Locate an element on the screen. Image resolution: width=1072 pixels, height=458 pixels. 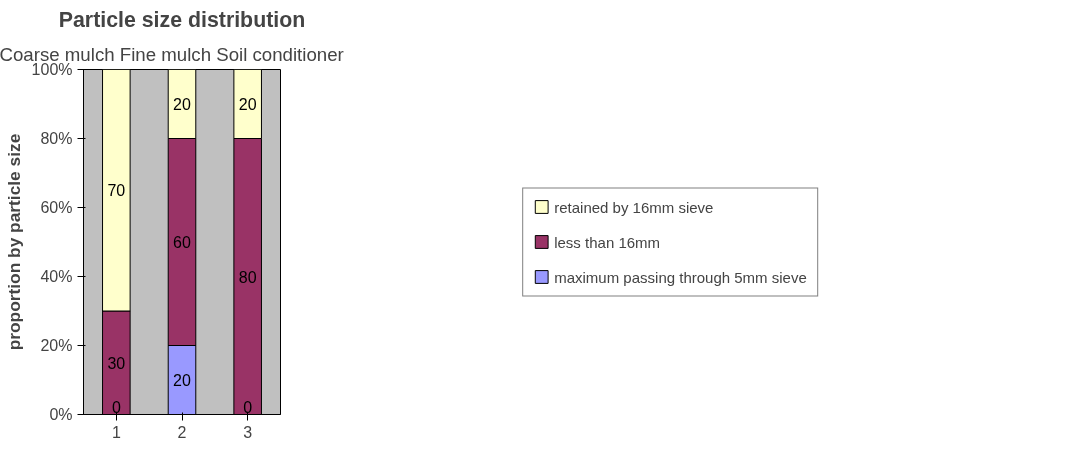
x-tick-label: 3 is located at coordinates (248, 432).